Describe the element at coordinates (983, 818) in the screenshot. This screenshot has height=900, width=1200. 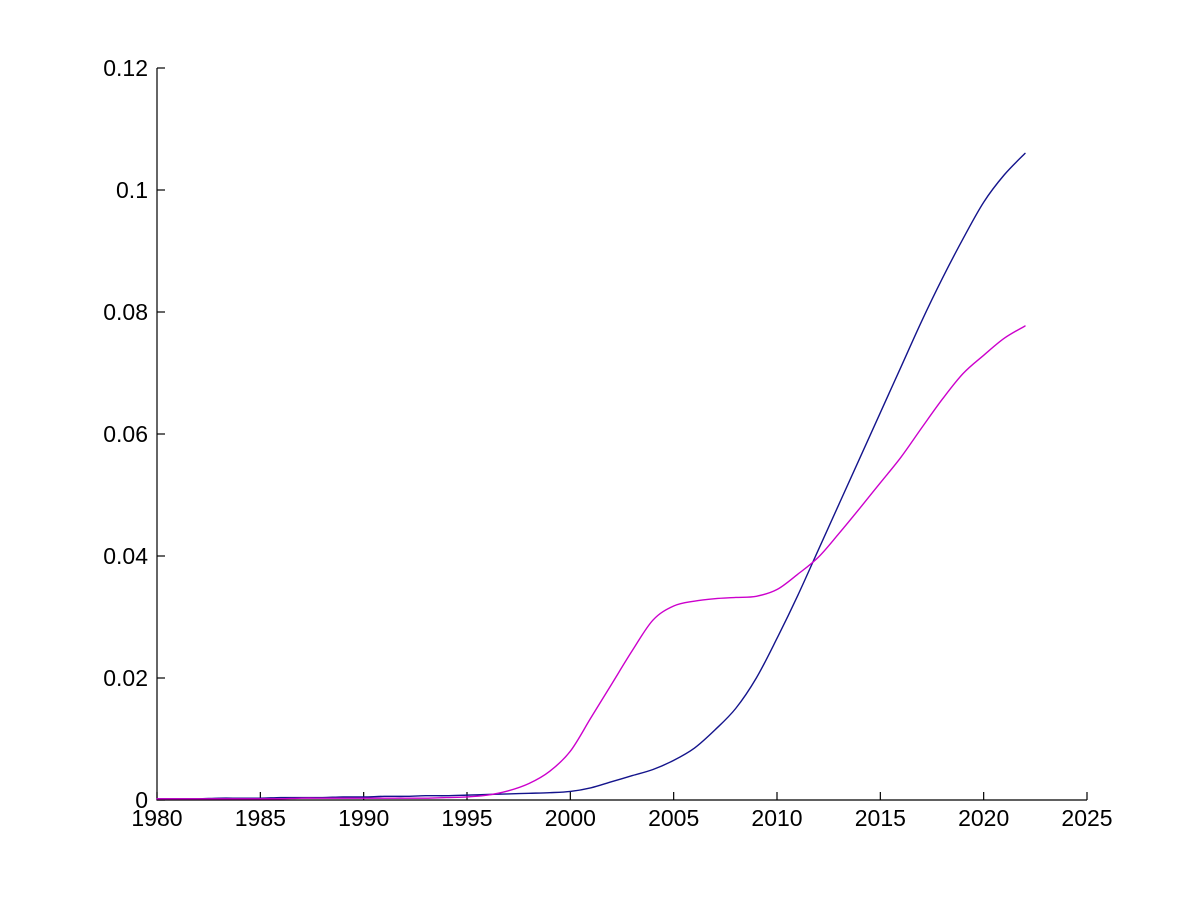
I see `x-tick-label: 2020` at that location.